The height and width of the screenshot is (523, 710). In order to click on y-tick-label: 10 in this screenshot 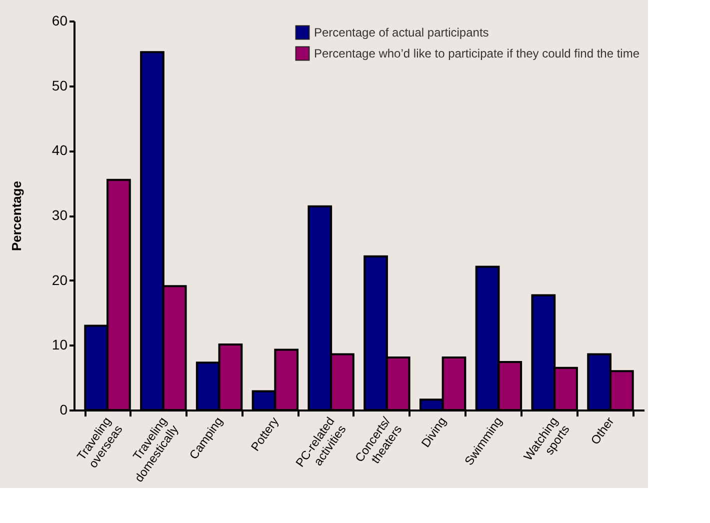, I will do `click(60, 344)`.